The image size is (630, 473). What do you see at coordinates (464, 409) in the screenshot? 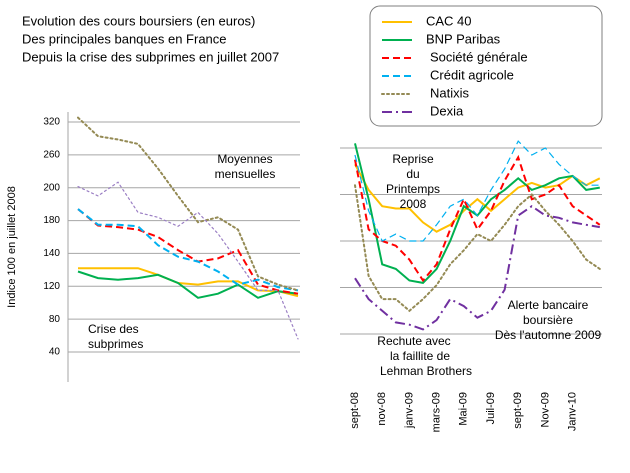
I see `x-tick-label: Mai-09` at bounding box center [464, 409].